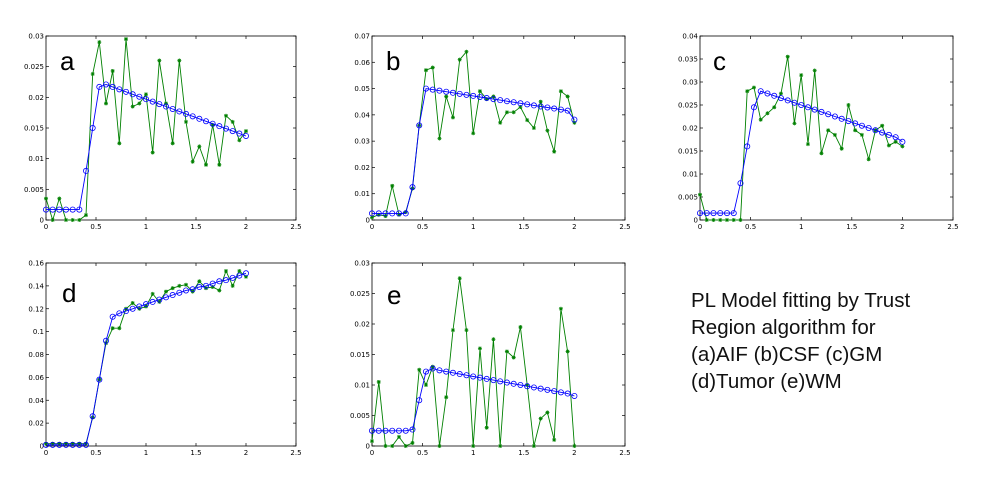 The height and width of the screenshot is (486, 987). I want to click on y-tick-label: 0.005, so click(688, 198).